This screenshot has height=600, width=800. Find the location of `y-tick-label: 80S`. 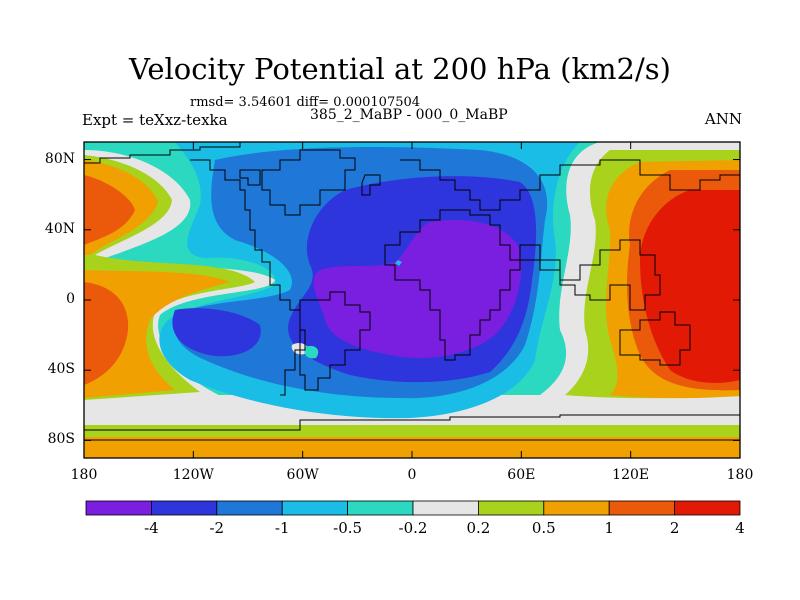

y-tick-label: 80S is located at coordinates (61, 439).